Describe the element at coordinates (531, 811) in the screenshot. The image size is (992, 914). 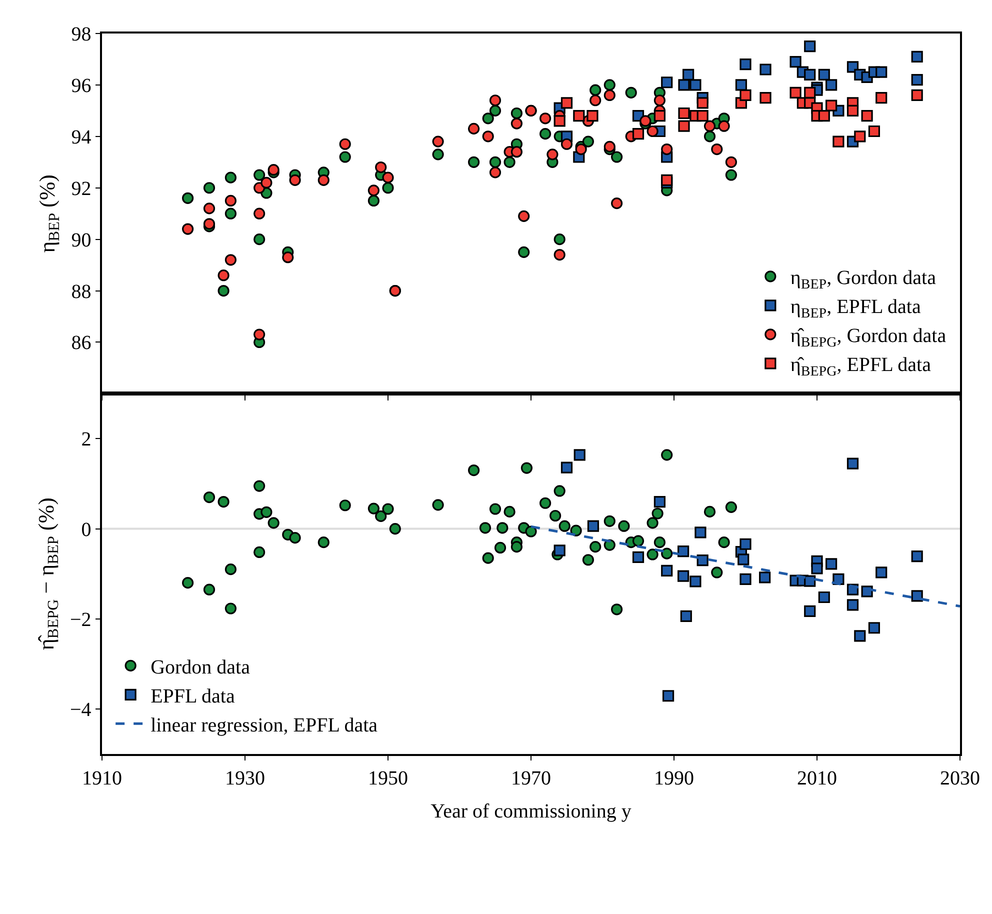
I see `x-axis-title: Year of commissioning y` at that location.